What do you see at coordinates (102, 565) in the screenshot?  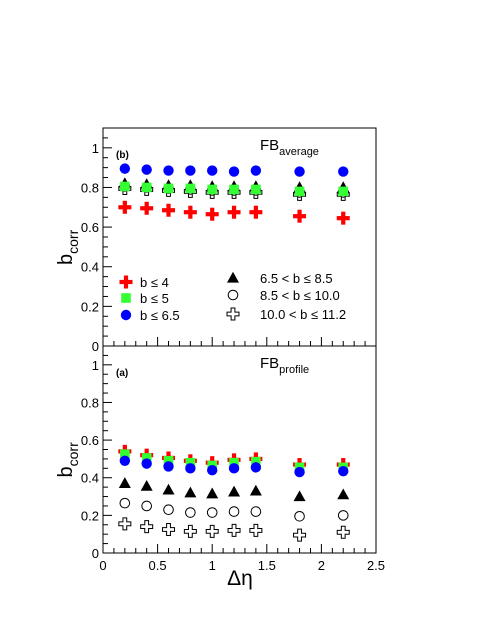 I see `x-tick-label: 0` at bounding box center [102, 565].